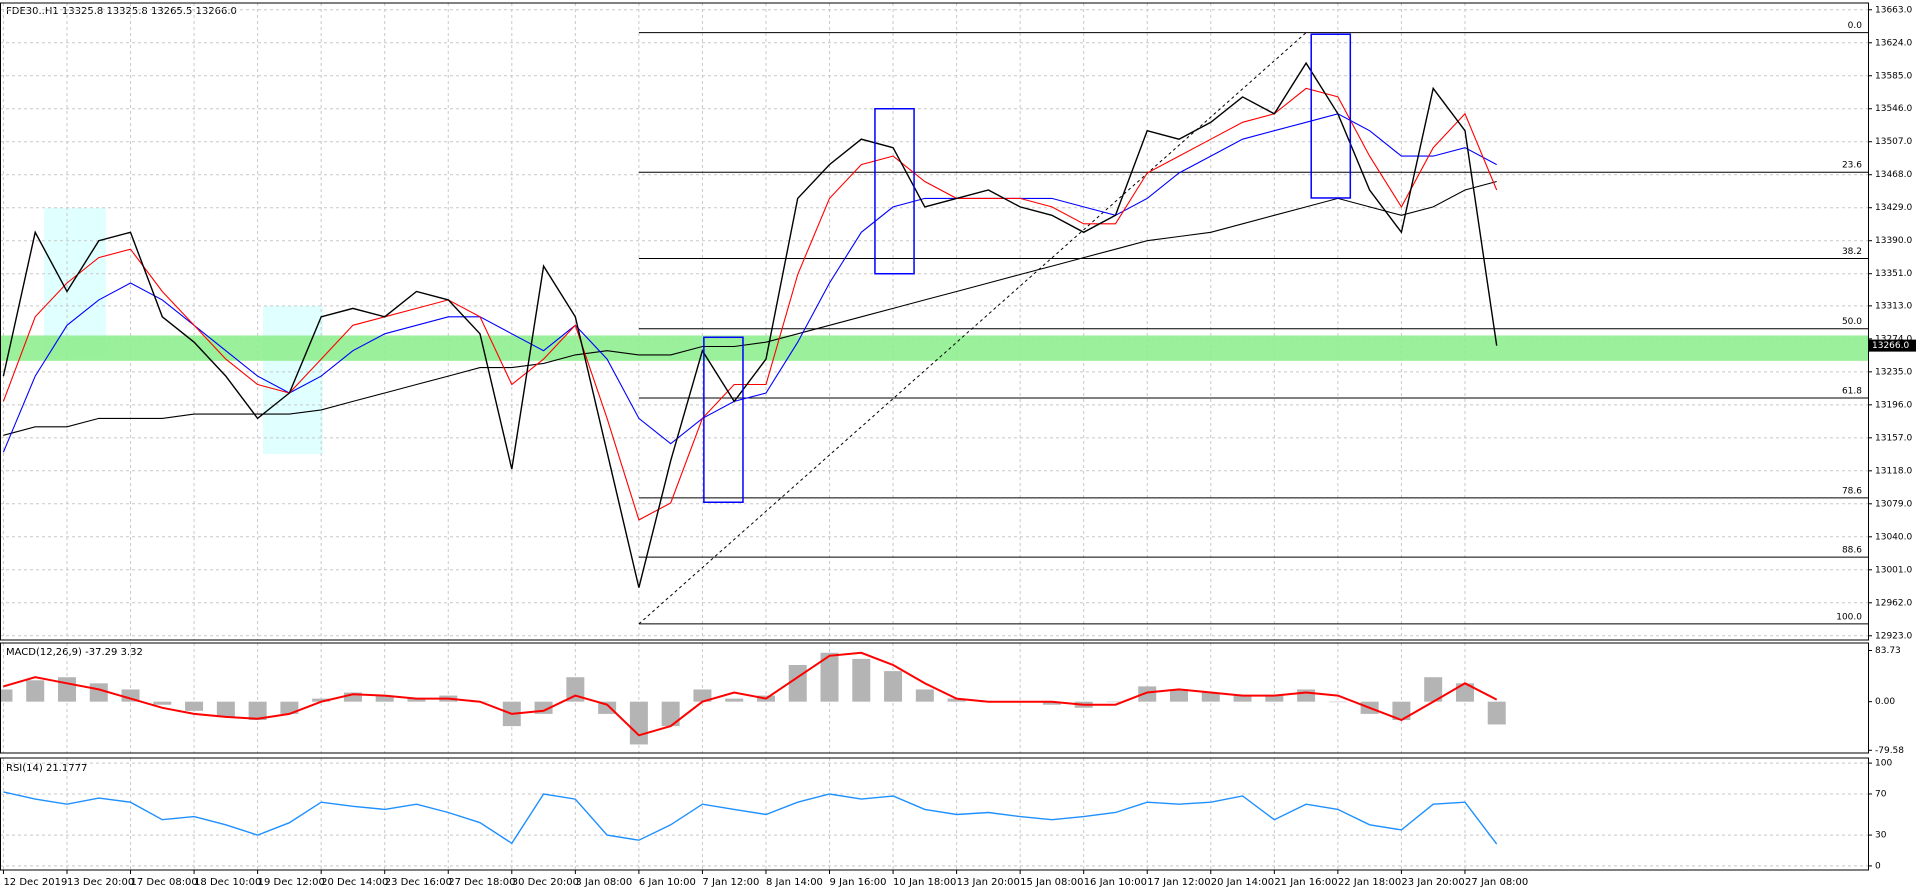 Image resolution: width=1916 pixels, height=893 pixels. What do you see at coordinates (1432, 882) in the screenshot?
I see `x-tick-label: 23 Jan 20:00` at bounding box center [1432, 882].